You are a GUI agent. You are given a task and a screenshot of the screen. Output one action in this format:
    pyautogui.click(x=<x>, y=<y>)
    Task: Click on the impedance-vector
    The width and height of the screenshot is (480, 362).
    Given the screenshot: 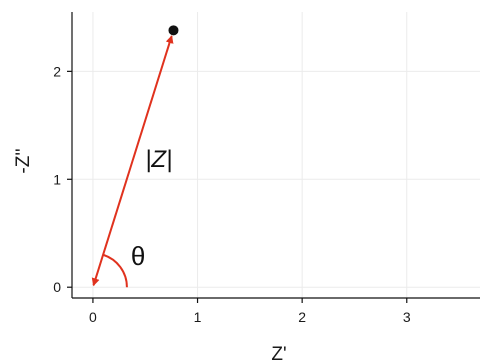 What is the action you would take?
    pyautogui.click(x=132, y=161)
    